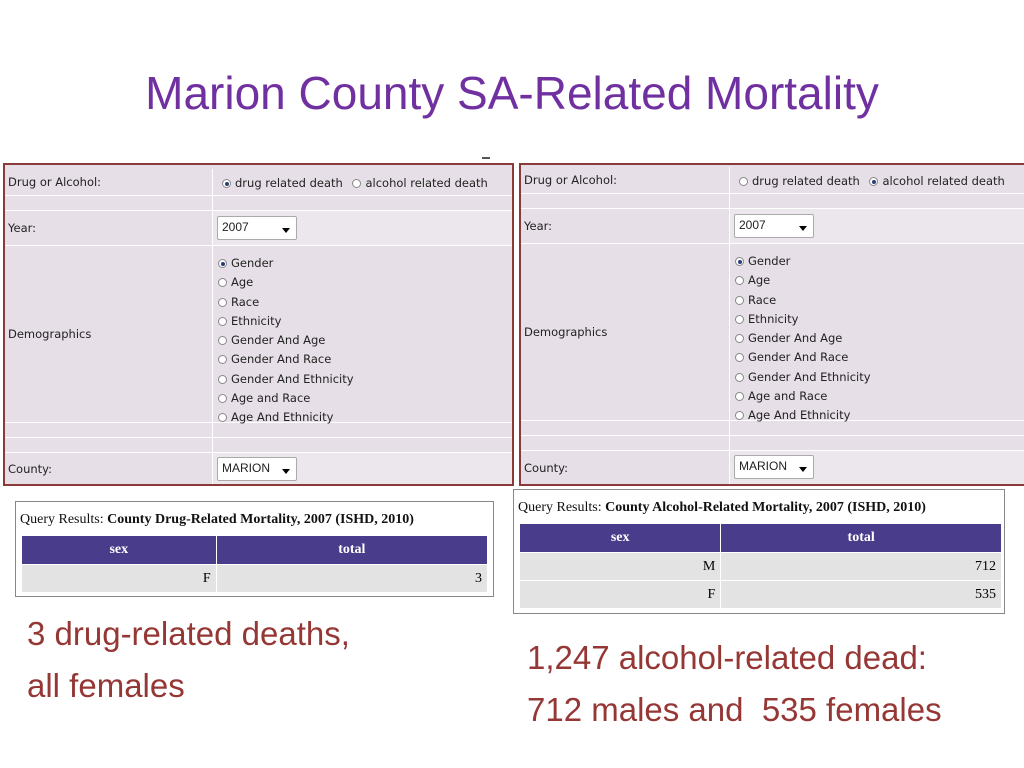 The width and height of the screenshot is (1024, 768). I want to click on drug-summary-note: 3 drug-related deaths, all females, so click(188, 659).